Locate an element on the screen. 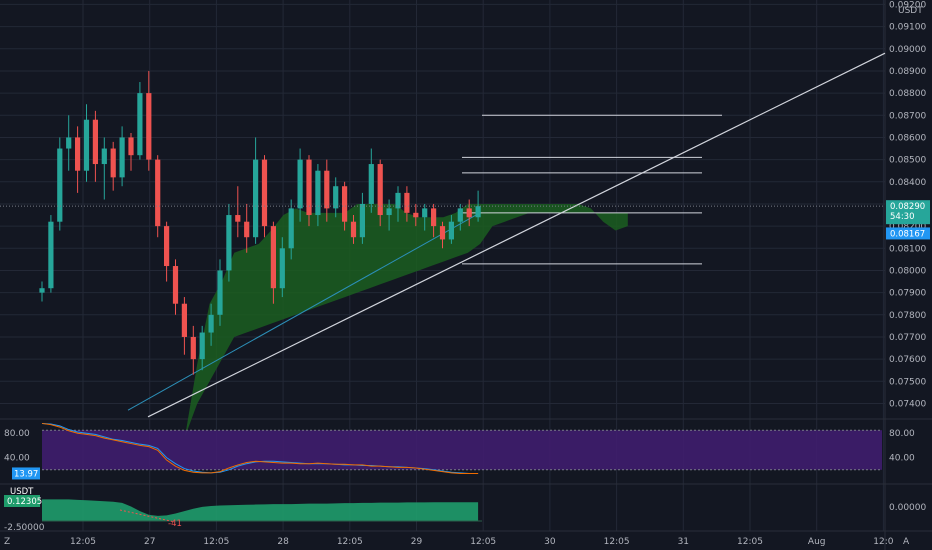 The height and width of the screenshot is (550, 932). price-tick-label: 0.08200 is located at coordinates (907, 227).